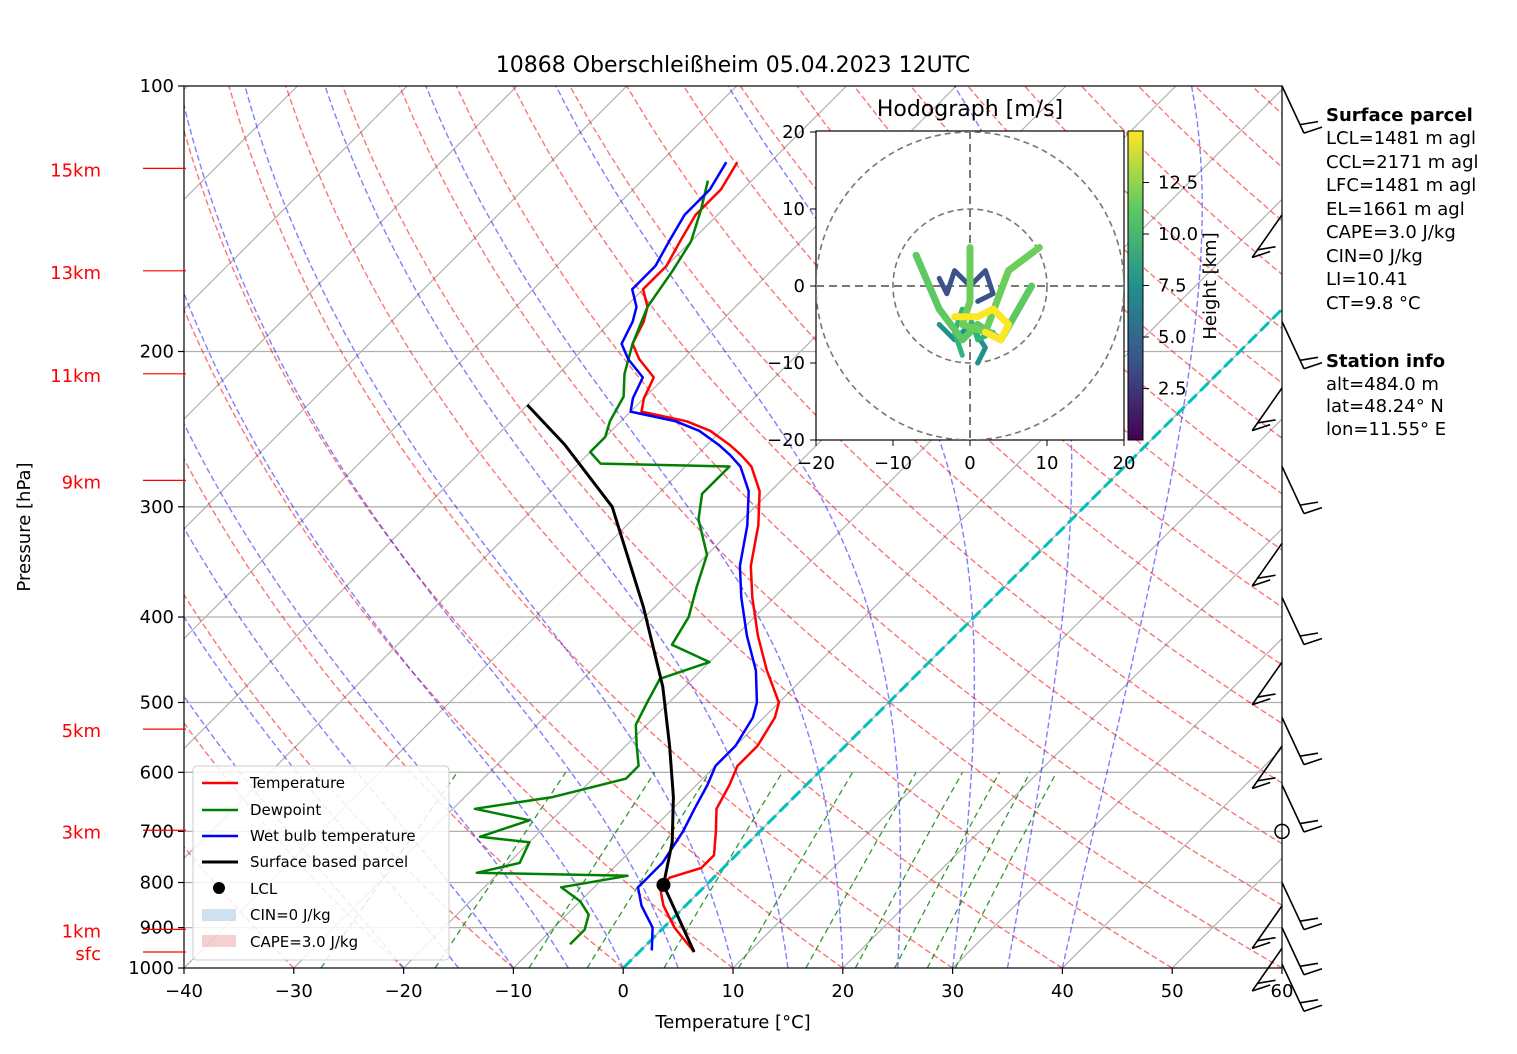 This screenshot has height=1054, width=1517. I want to click on x-tick-label: 40, so click(1062, 991).